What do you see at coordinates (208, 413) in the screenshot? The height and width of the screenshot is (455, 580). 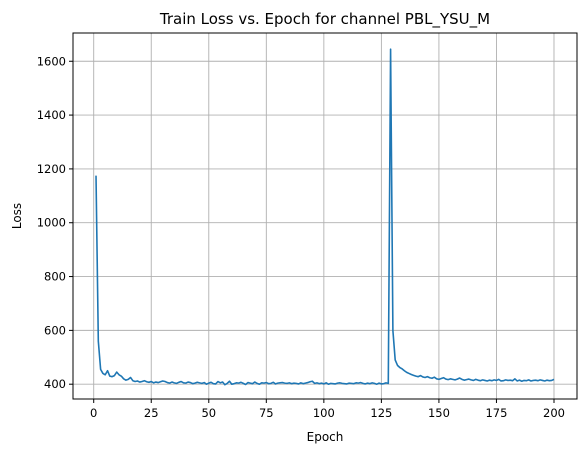 I see `x-tick-label: 50` at bounding box center [208, 413].